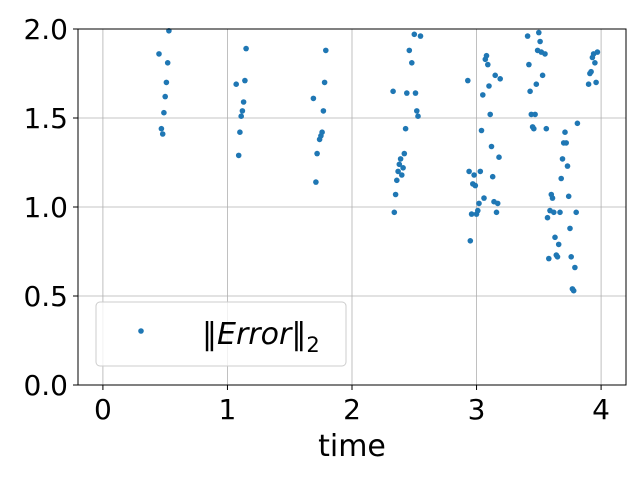 The height and width of the screenshot is (480, 640). Describe the element at coordinates (141, 331) in the screenshot. I see `legend-marker` at that location.